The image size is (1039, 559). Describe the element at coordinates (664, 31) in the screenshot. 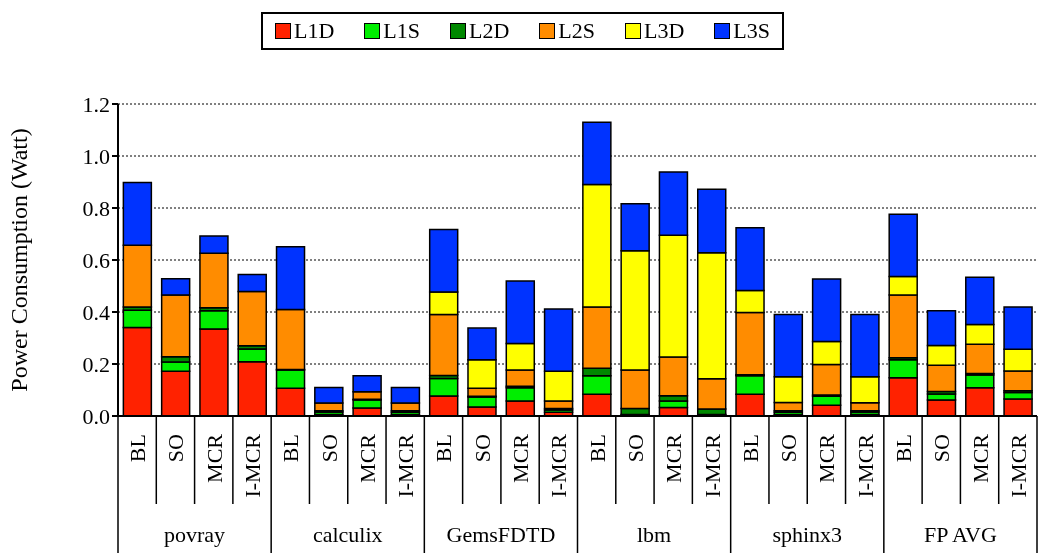

I see `legend-label: L3D` at that location.